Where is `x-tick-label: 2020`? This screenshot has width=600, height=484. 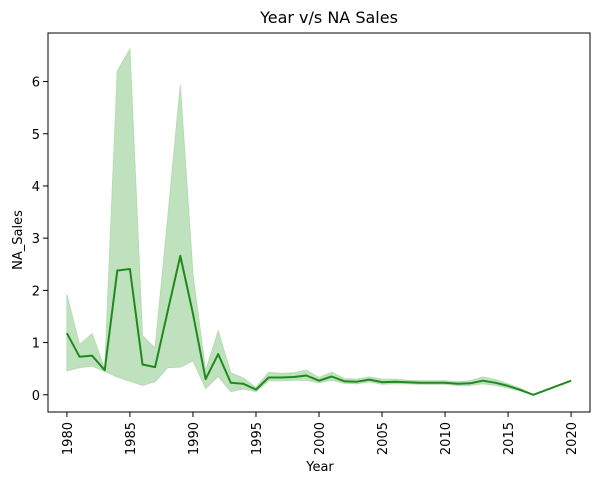 x-tick-label: 2020 is located at coordinates (572, 438).